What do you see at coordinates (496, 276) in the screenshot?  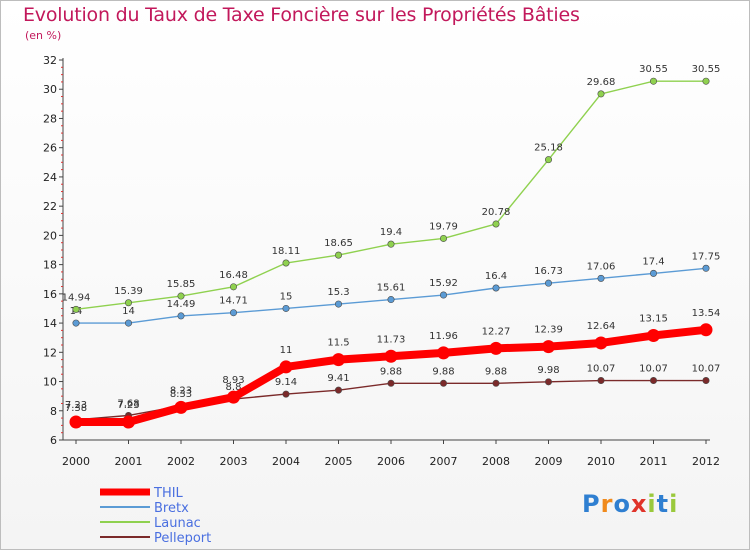 I see `data-label: 16.4` at bounding box center [496, 276].